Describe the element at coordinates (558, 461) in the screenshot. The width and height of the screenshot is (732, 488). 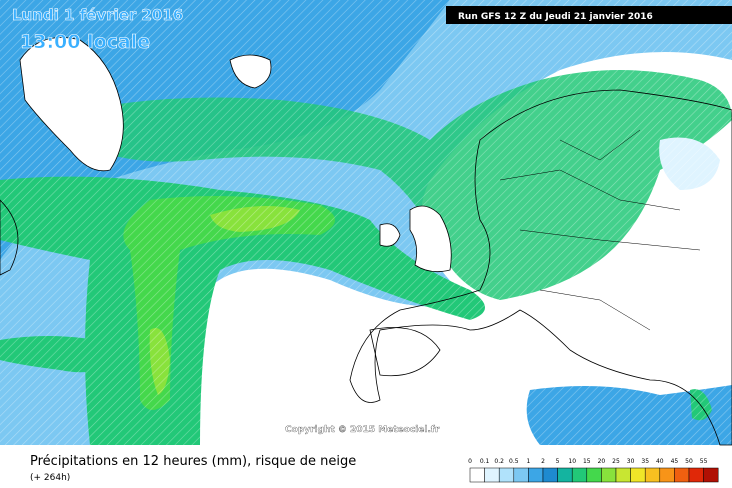
I see `legend-label: 5` at that location.